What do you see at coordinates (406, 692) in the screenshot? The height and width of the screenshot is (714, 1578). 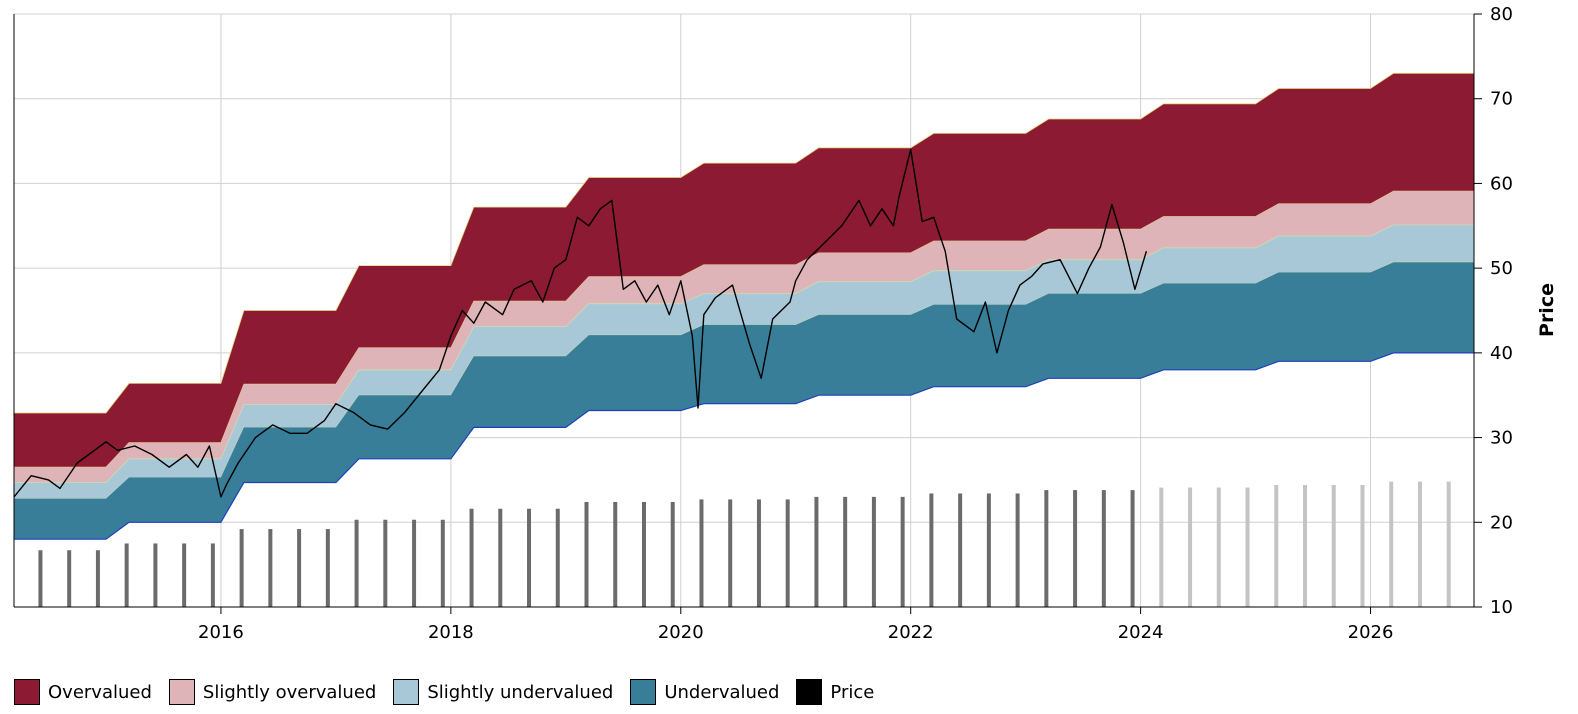 I see `legend-swatch-slightly-undervalued` at bounding box center [406, 692].